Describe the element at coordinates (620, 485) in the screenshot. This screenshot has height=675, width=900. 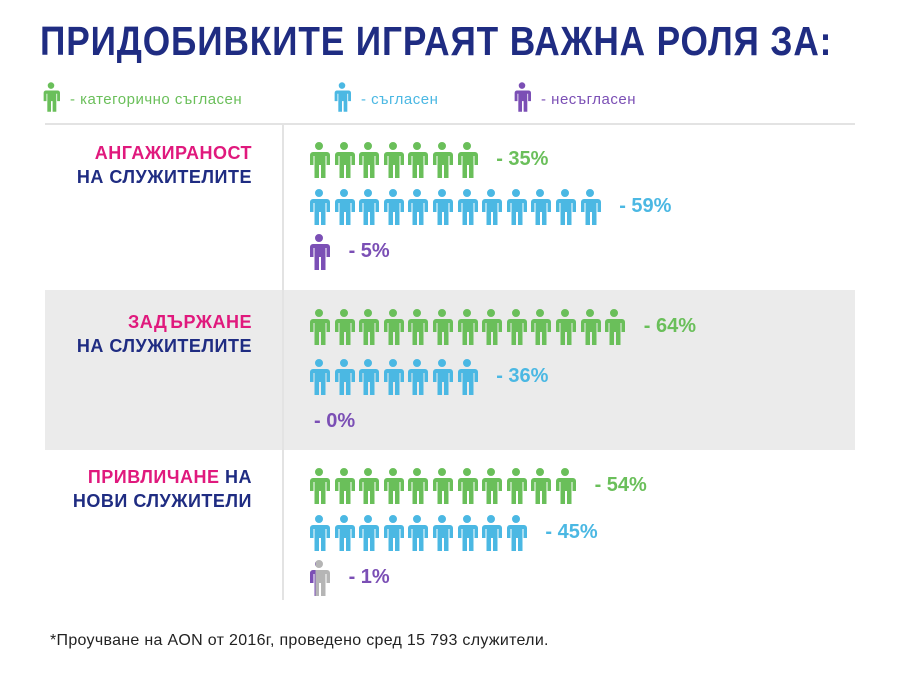
I see `value-label: - 54%` at that location.